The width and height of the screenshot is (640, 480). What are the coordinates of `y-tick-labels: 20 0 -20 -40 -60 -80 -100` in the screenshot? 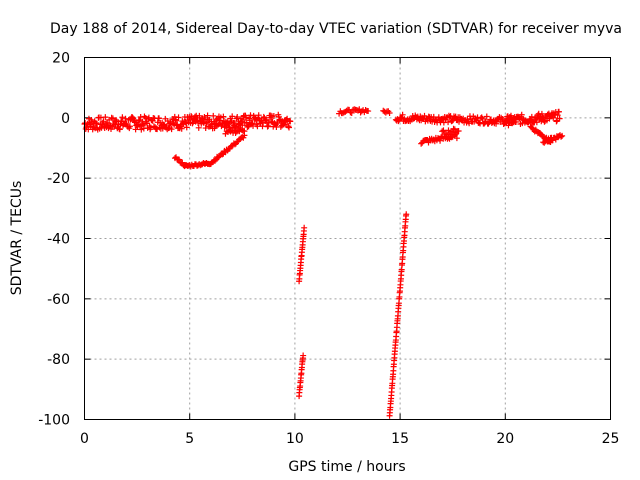 It's located at (54, 240).